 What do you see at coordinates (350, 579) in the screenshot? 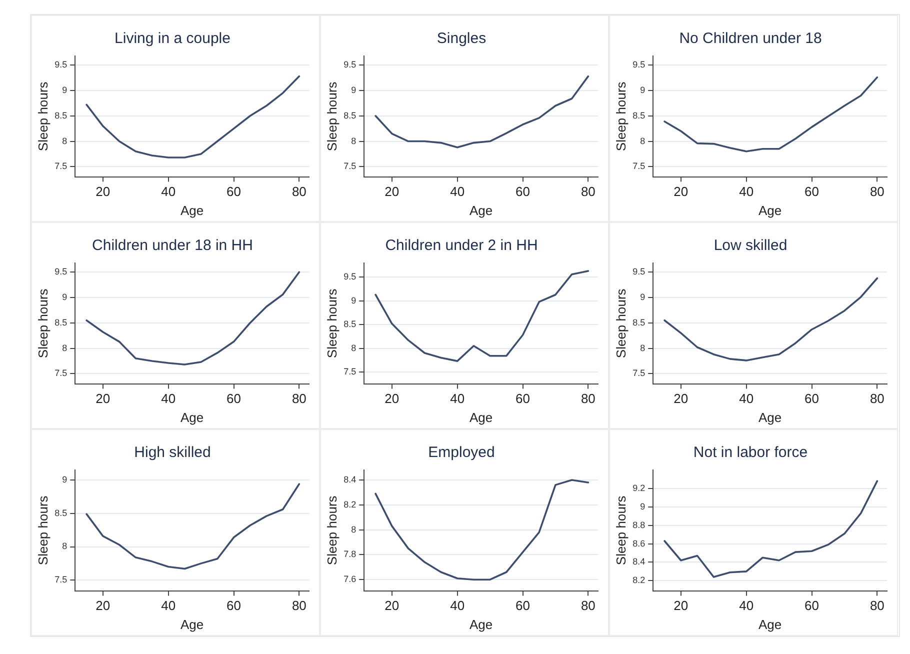
I see `y-tick-label: 7.6` at bounding box center [350, 579].